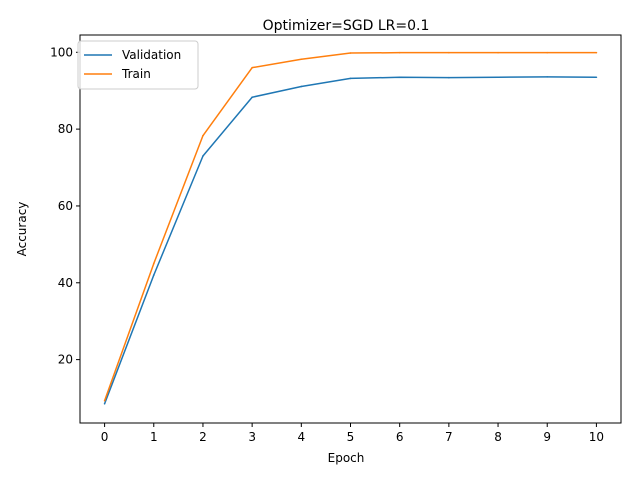  What do you see at coordinates (346, 458) in the screenshot?
I see `x-axis-label: Epoch` at bounding box center [346, 458].